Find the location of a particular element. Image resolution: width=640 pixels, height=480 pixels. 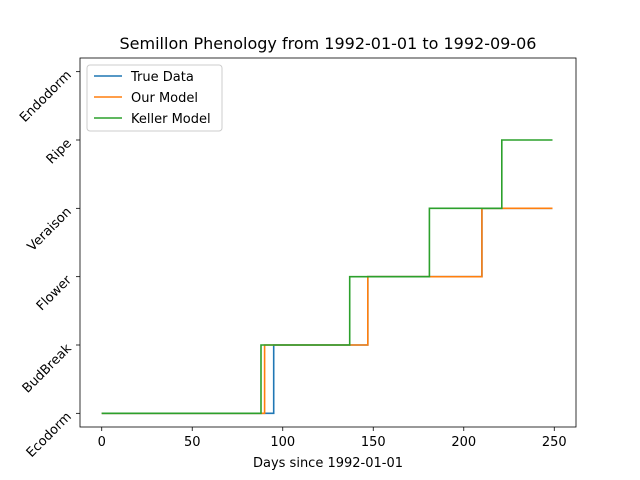

x-tick-label: 100 is located at coordinates (282, 442).